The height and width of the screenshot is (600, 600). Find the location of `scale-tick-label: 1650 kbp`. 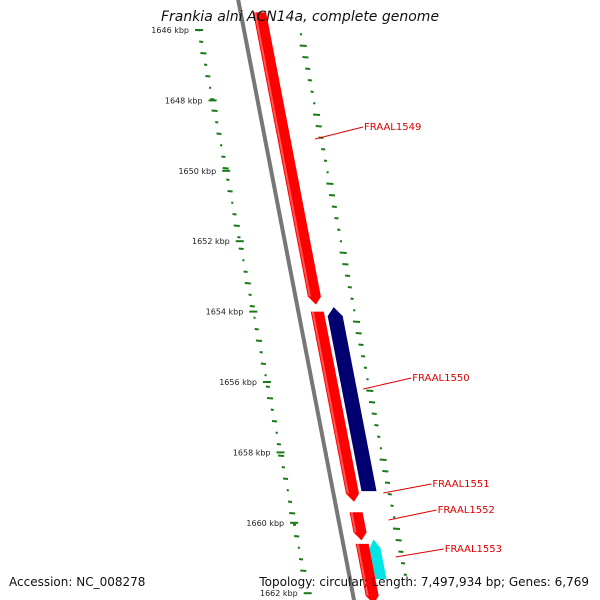

scale-tick-label: 1650 kbp is located at coordinates (197, 171).